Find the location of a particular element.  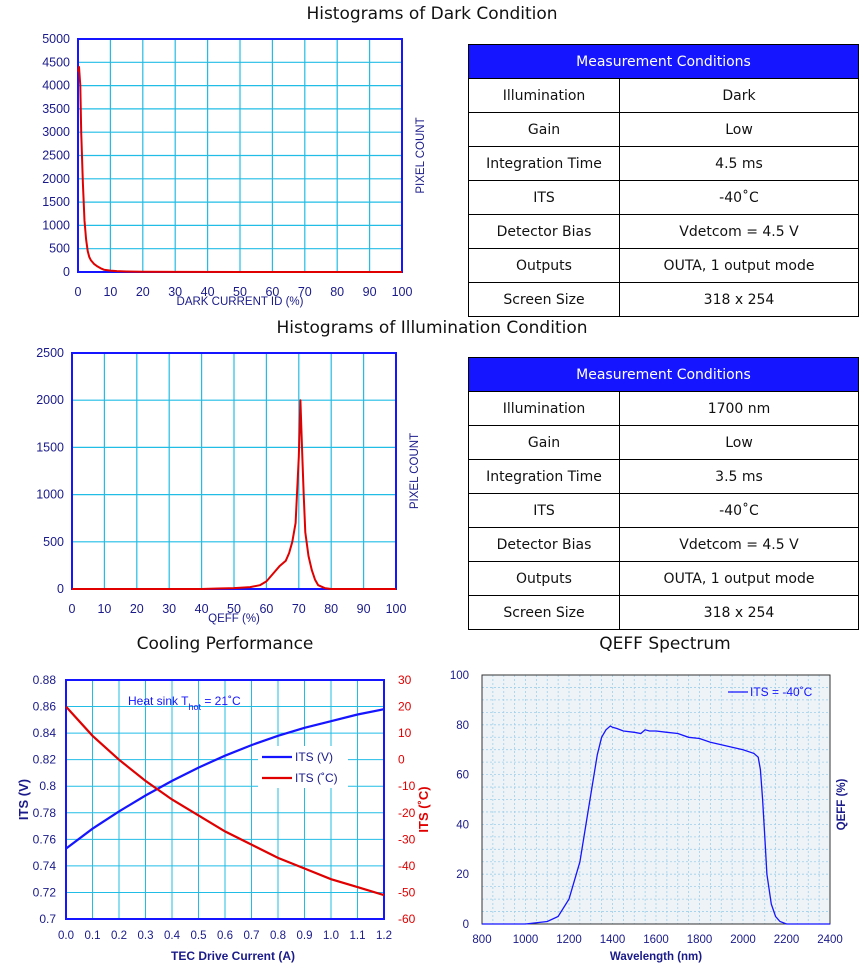

x-tick-label: 0.7 is located at coordinates (252, 936).